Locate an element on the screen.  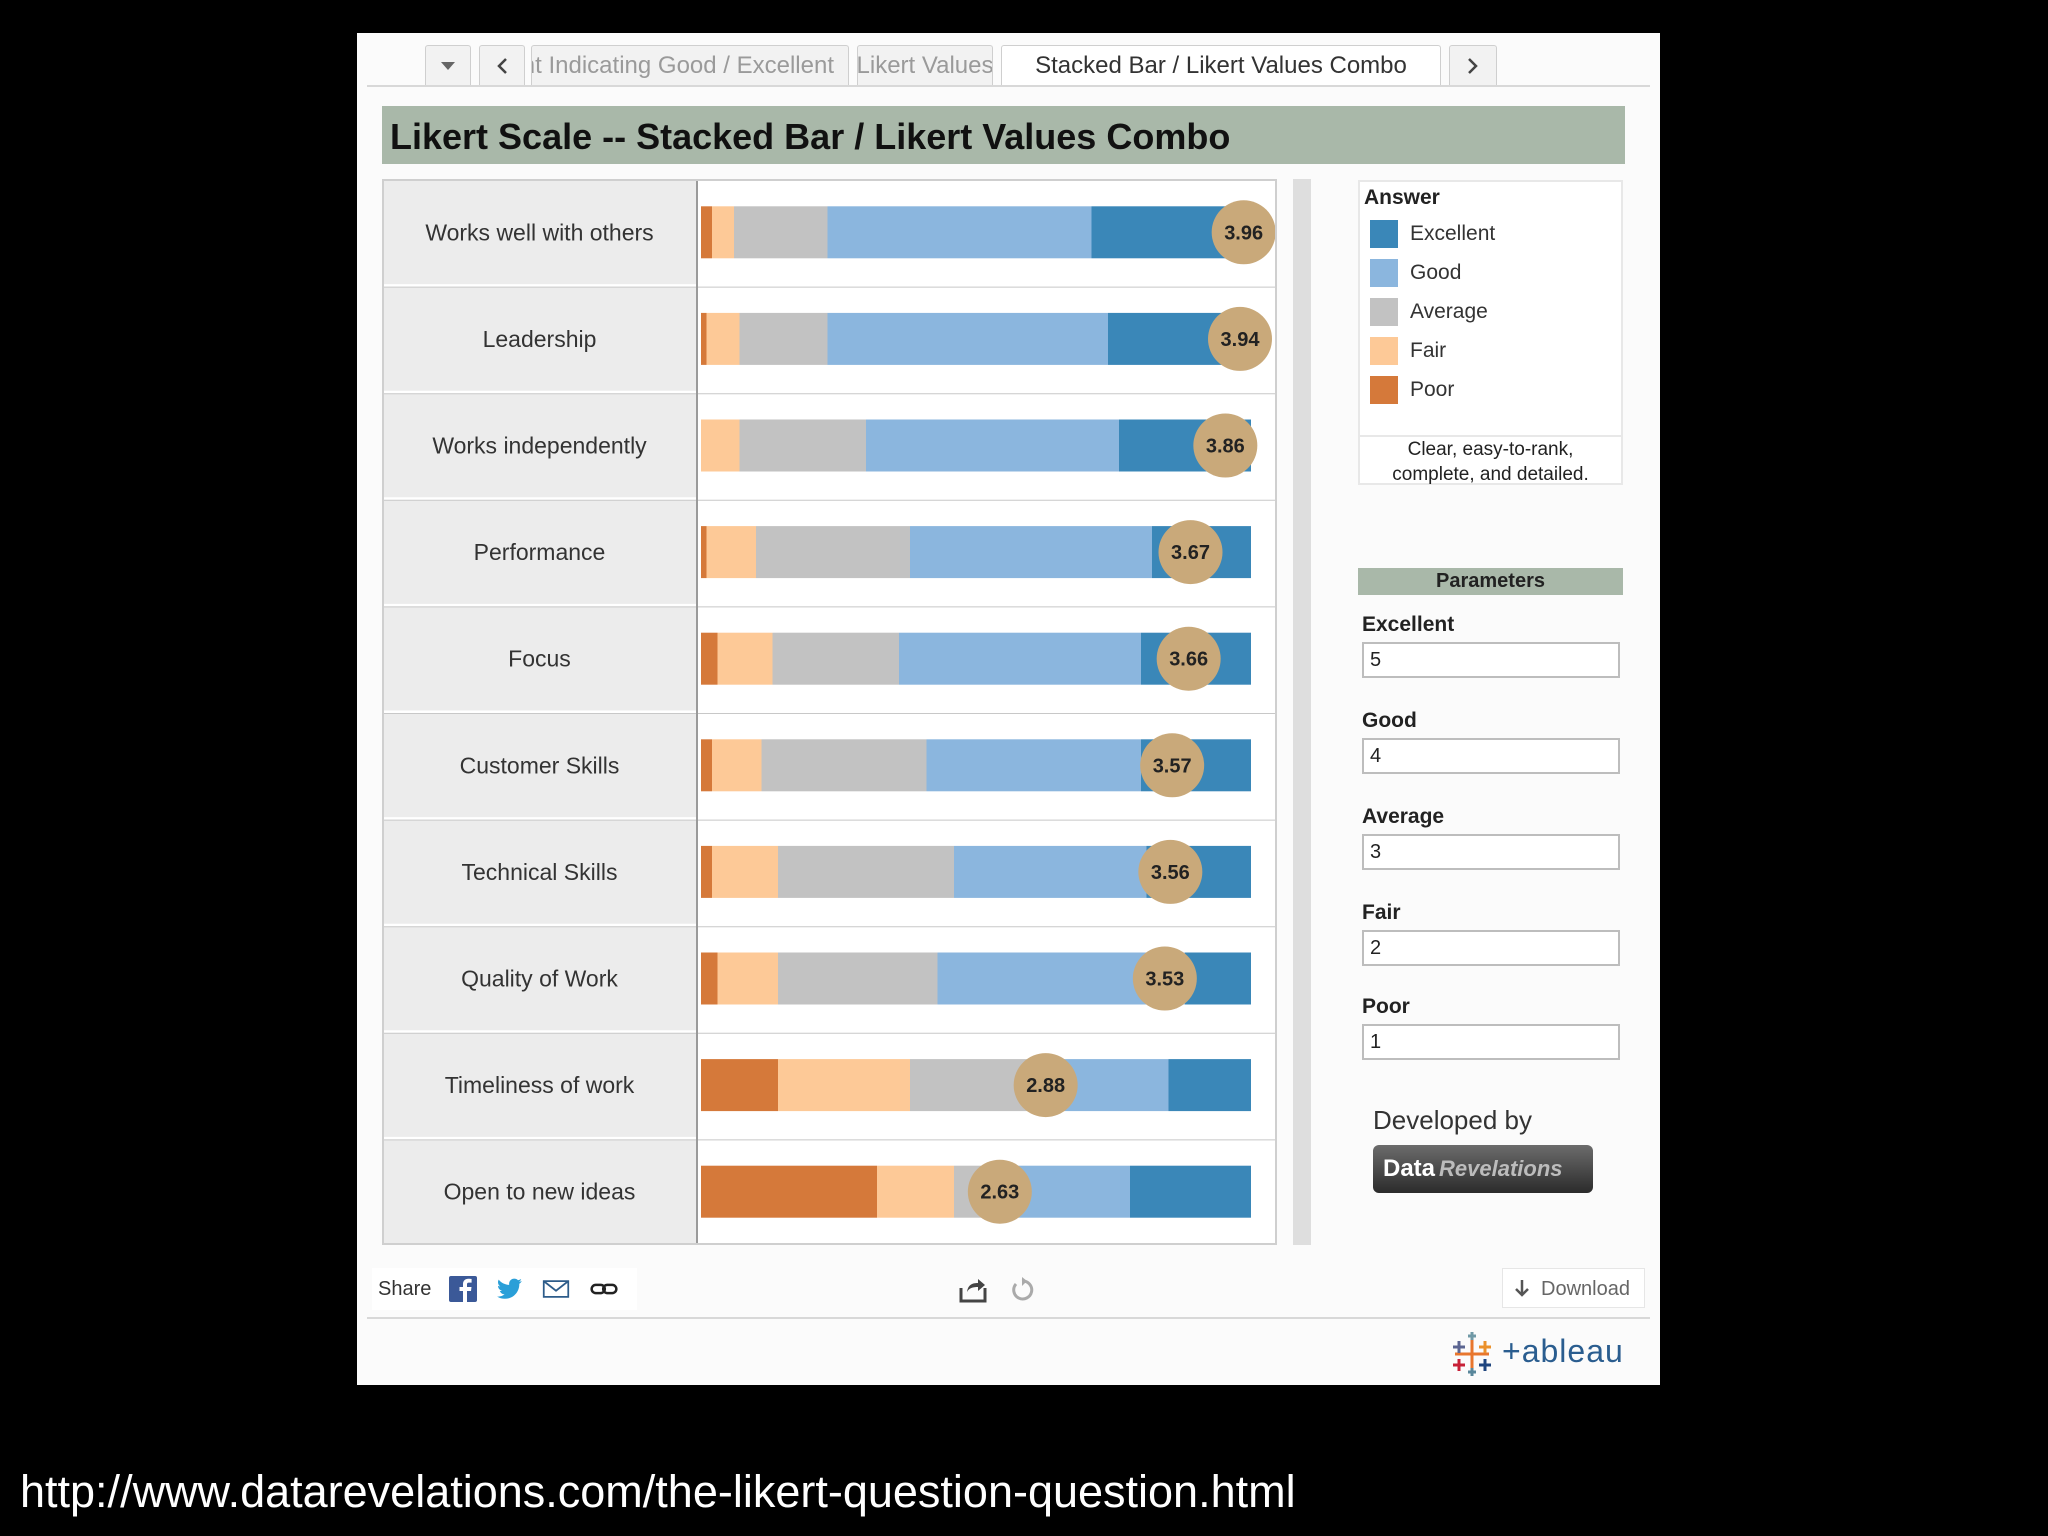
bottom-toolbar: Share is located at coordinates (1008, 1289).